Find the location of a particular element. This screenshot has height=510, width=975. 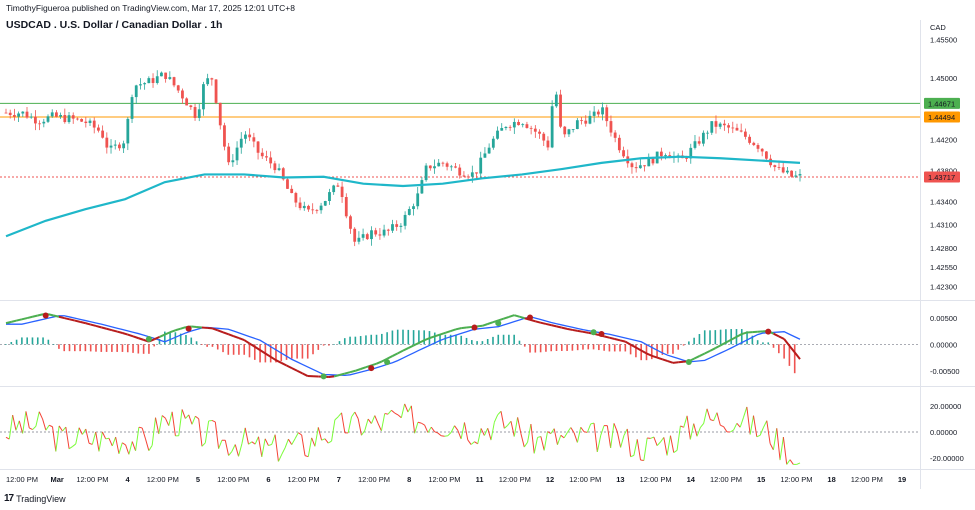

time-axis-label: 11 is located at coordinates (480, 479).